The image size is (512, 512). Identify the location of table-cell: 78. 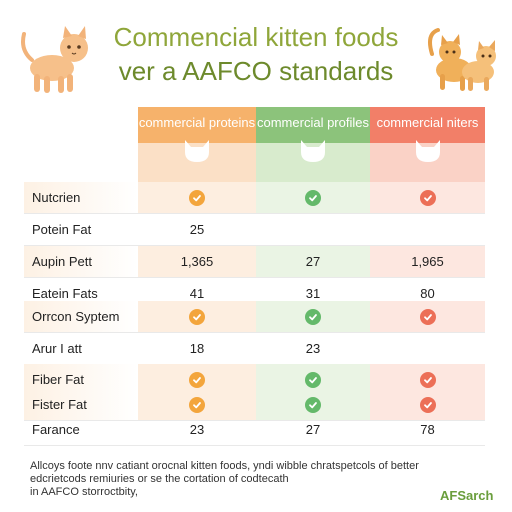
(427, 429).